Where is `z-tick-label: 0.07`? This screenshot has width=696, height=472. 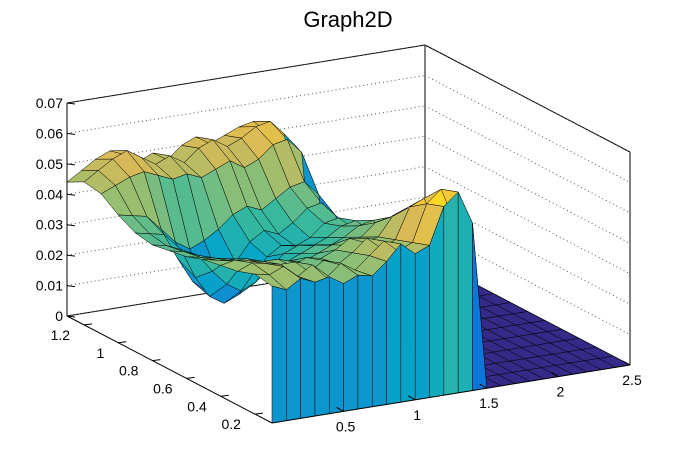
z-tick-label: 0.07 is located at coordinates (49, 103).